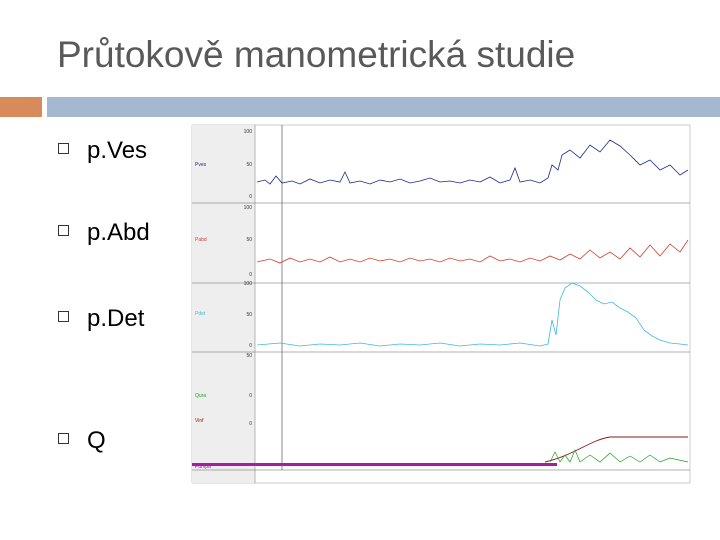 The image size is (720, 540). What do you see at coordinates (200, 396) in the screenshot?
I see `panel-label: Qura` at bounding box center [200, 396].